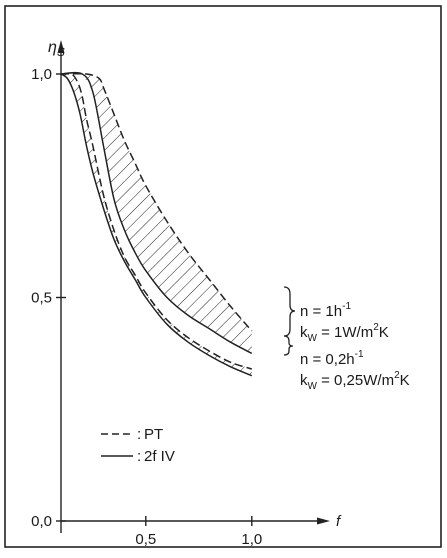  Describe the element at coordinates (159, 456) in the screenshot. I see `legend-label-2fiv: 2f IV` at that location.